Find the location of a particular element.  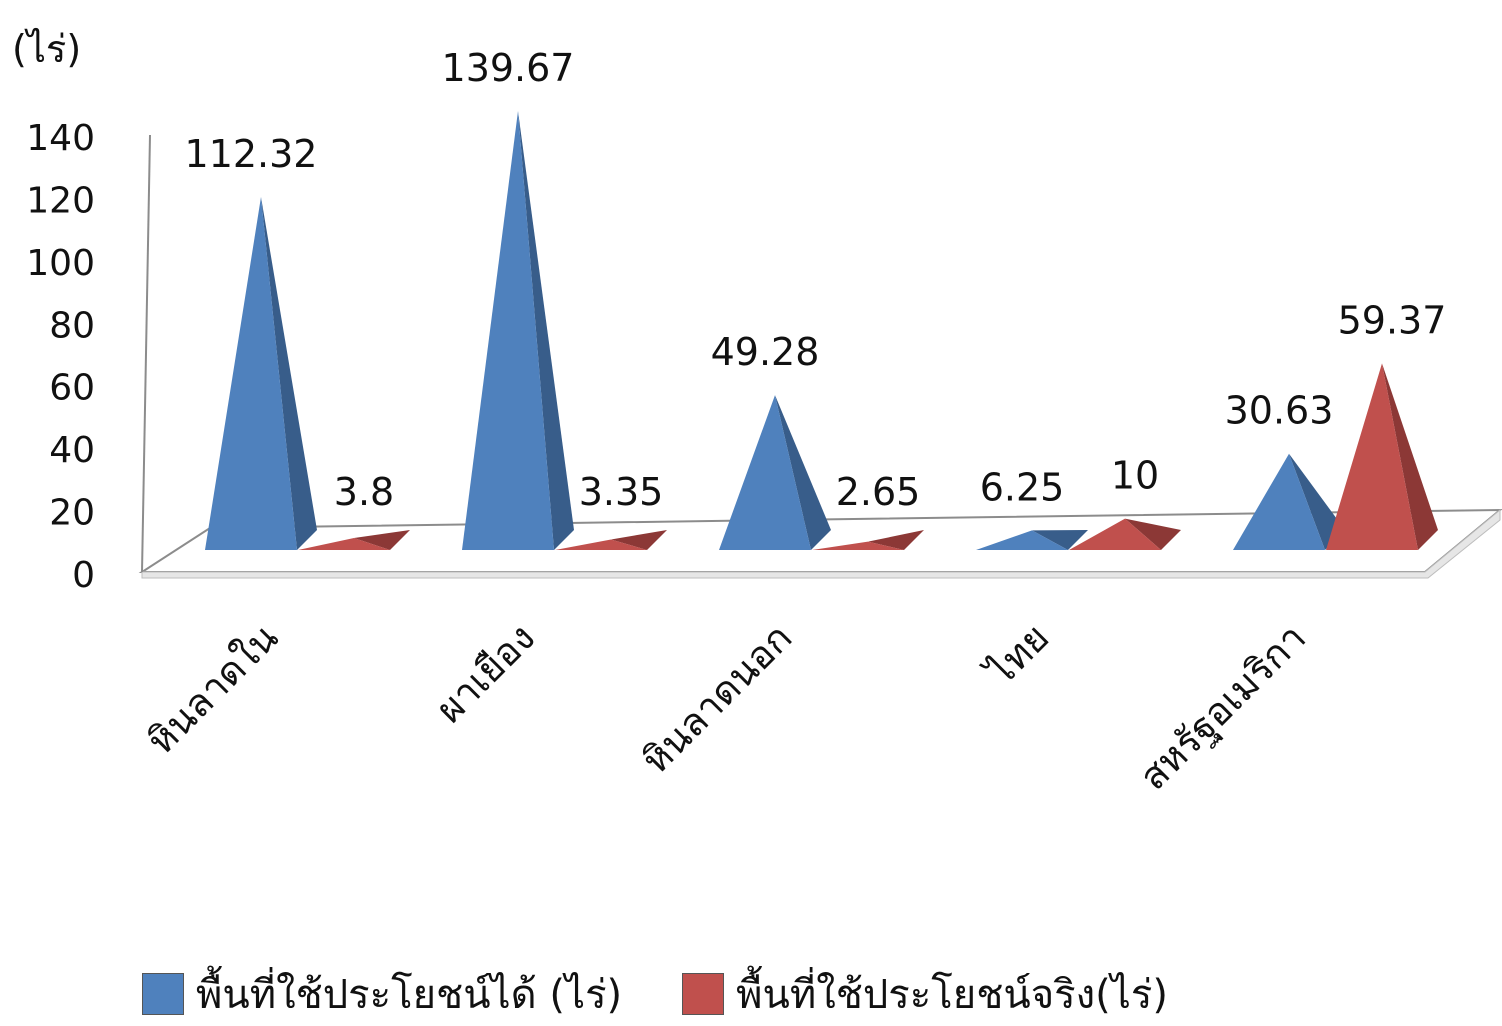

data-label: 2.65 is located at coordinates (878, 492).